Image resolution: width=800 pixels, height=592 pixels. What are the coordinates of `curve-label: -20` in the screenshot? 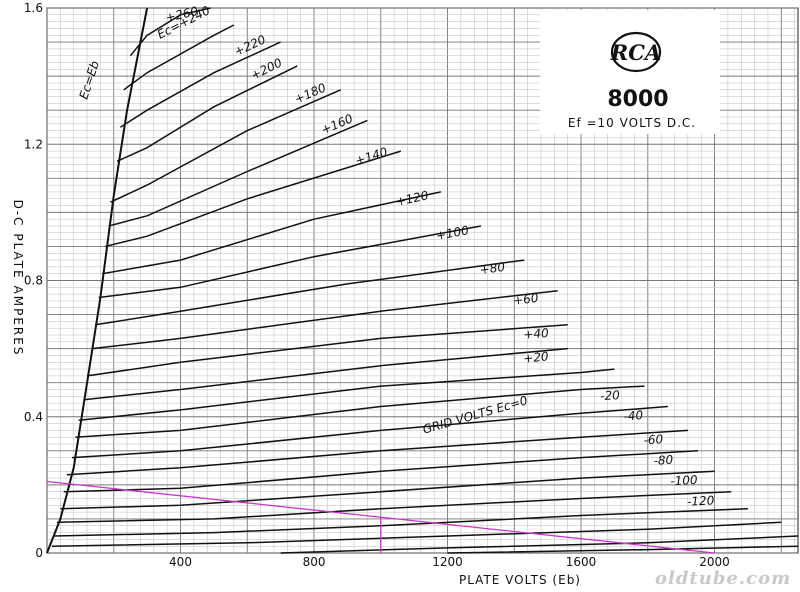 It's located at (610, 395).